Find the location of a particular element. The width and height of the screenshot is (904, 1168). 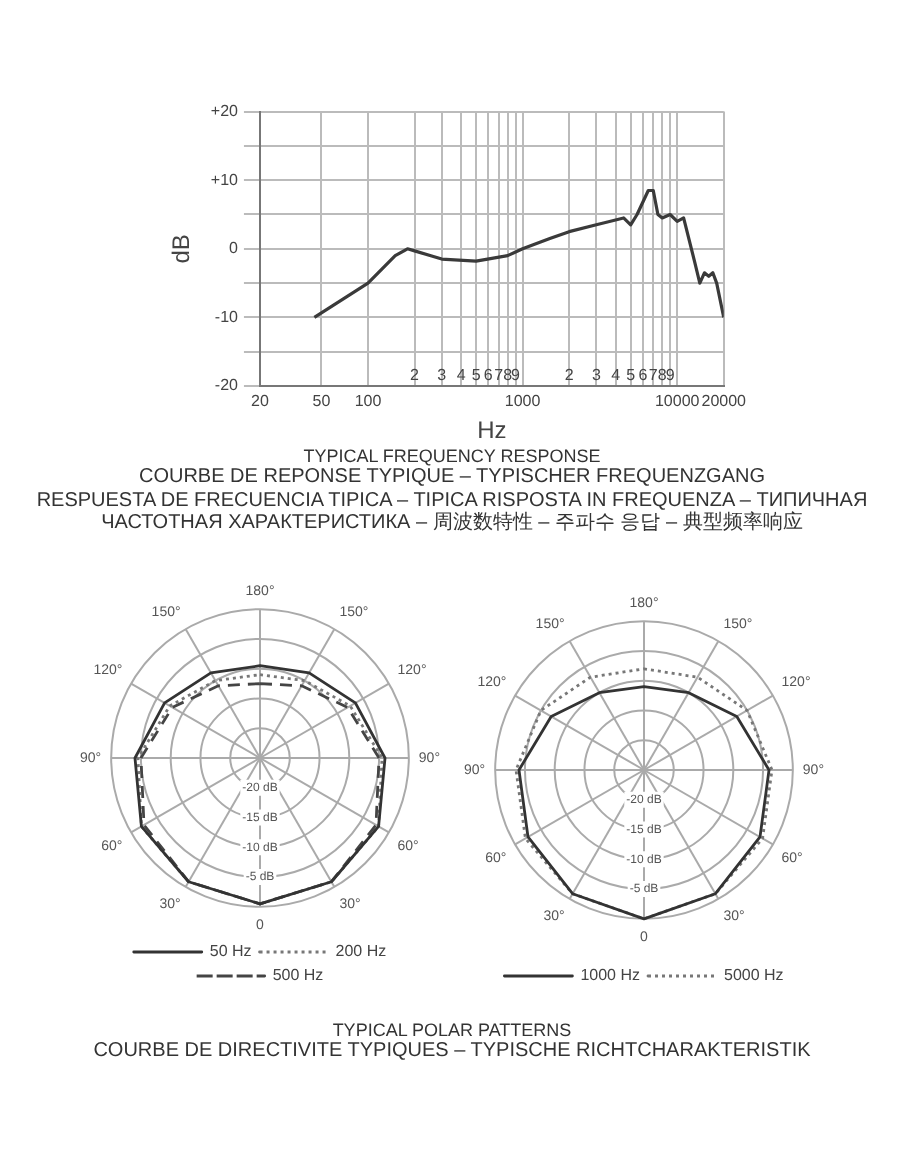

y-axis-title: dB is located at coordinates (181, 249).